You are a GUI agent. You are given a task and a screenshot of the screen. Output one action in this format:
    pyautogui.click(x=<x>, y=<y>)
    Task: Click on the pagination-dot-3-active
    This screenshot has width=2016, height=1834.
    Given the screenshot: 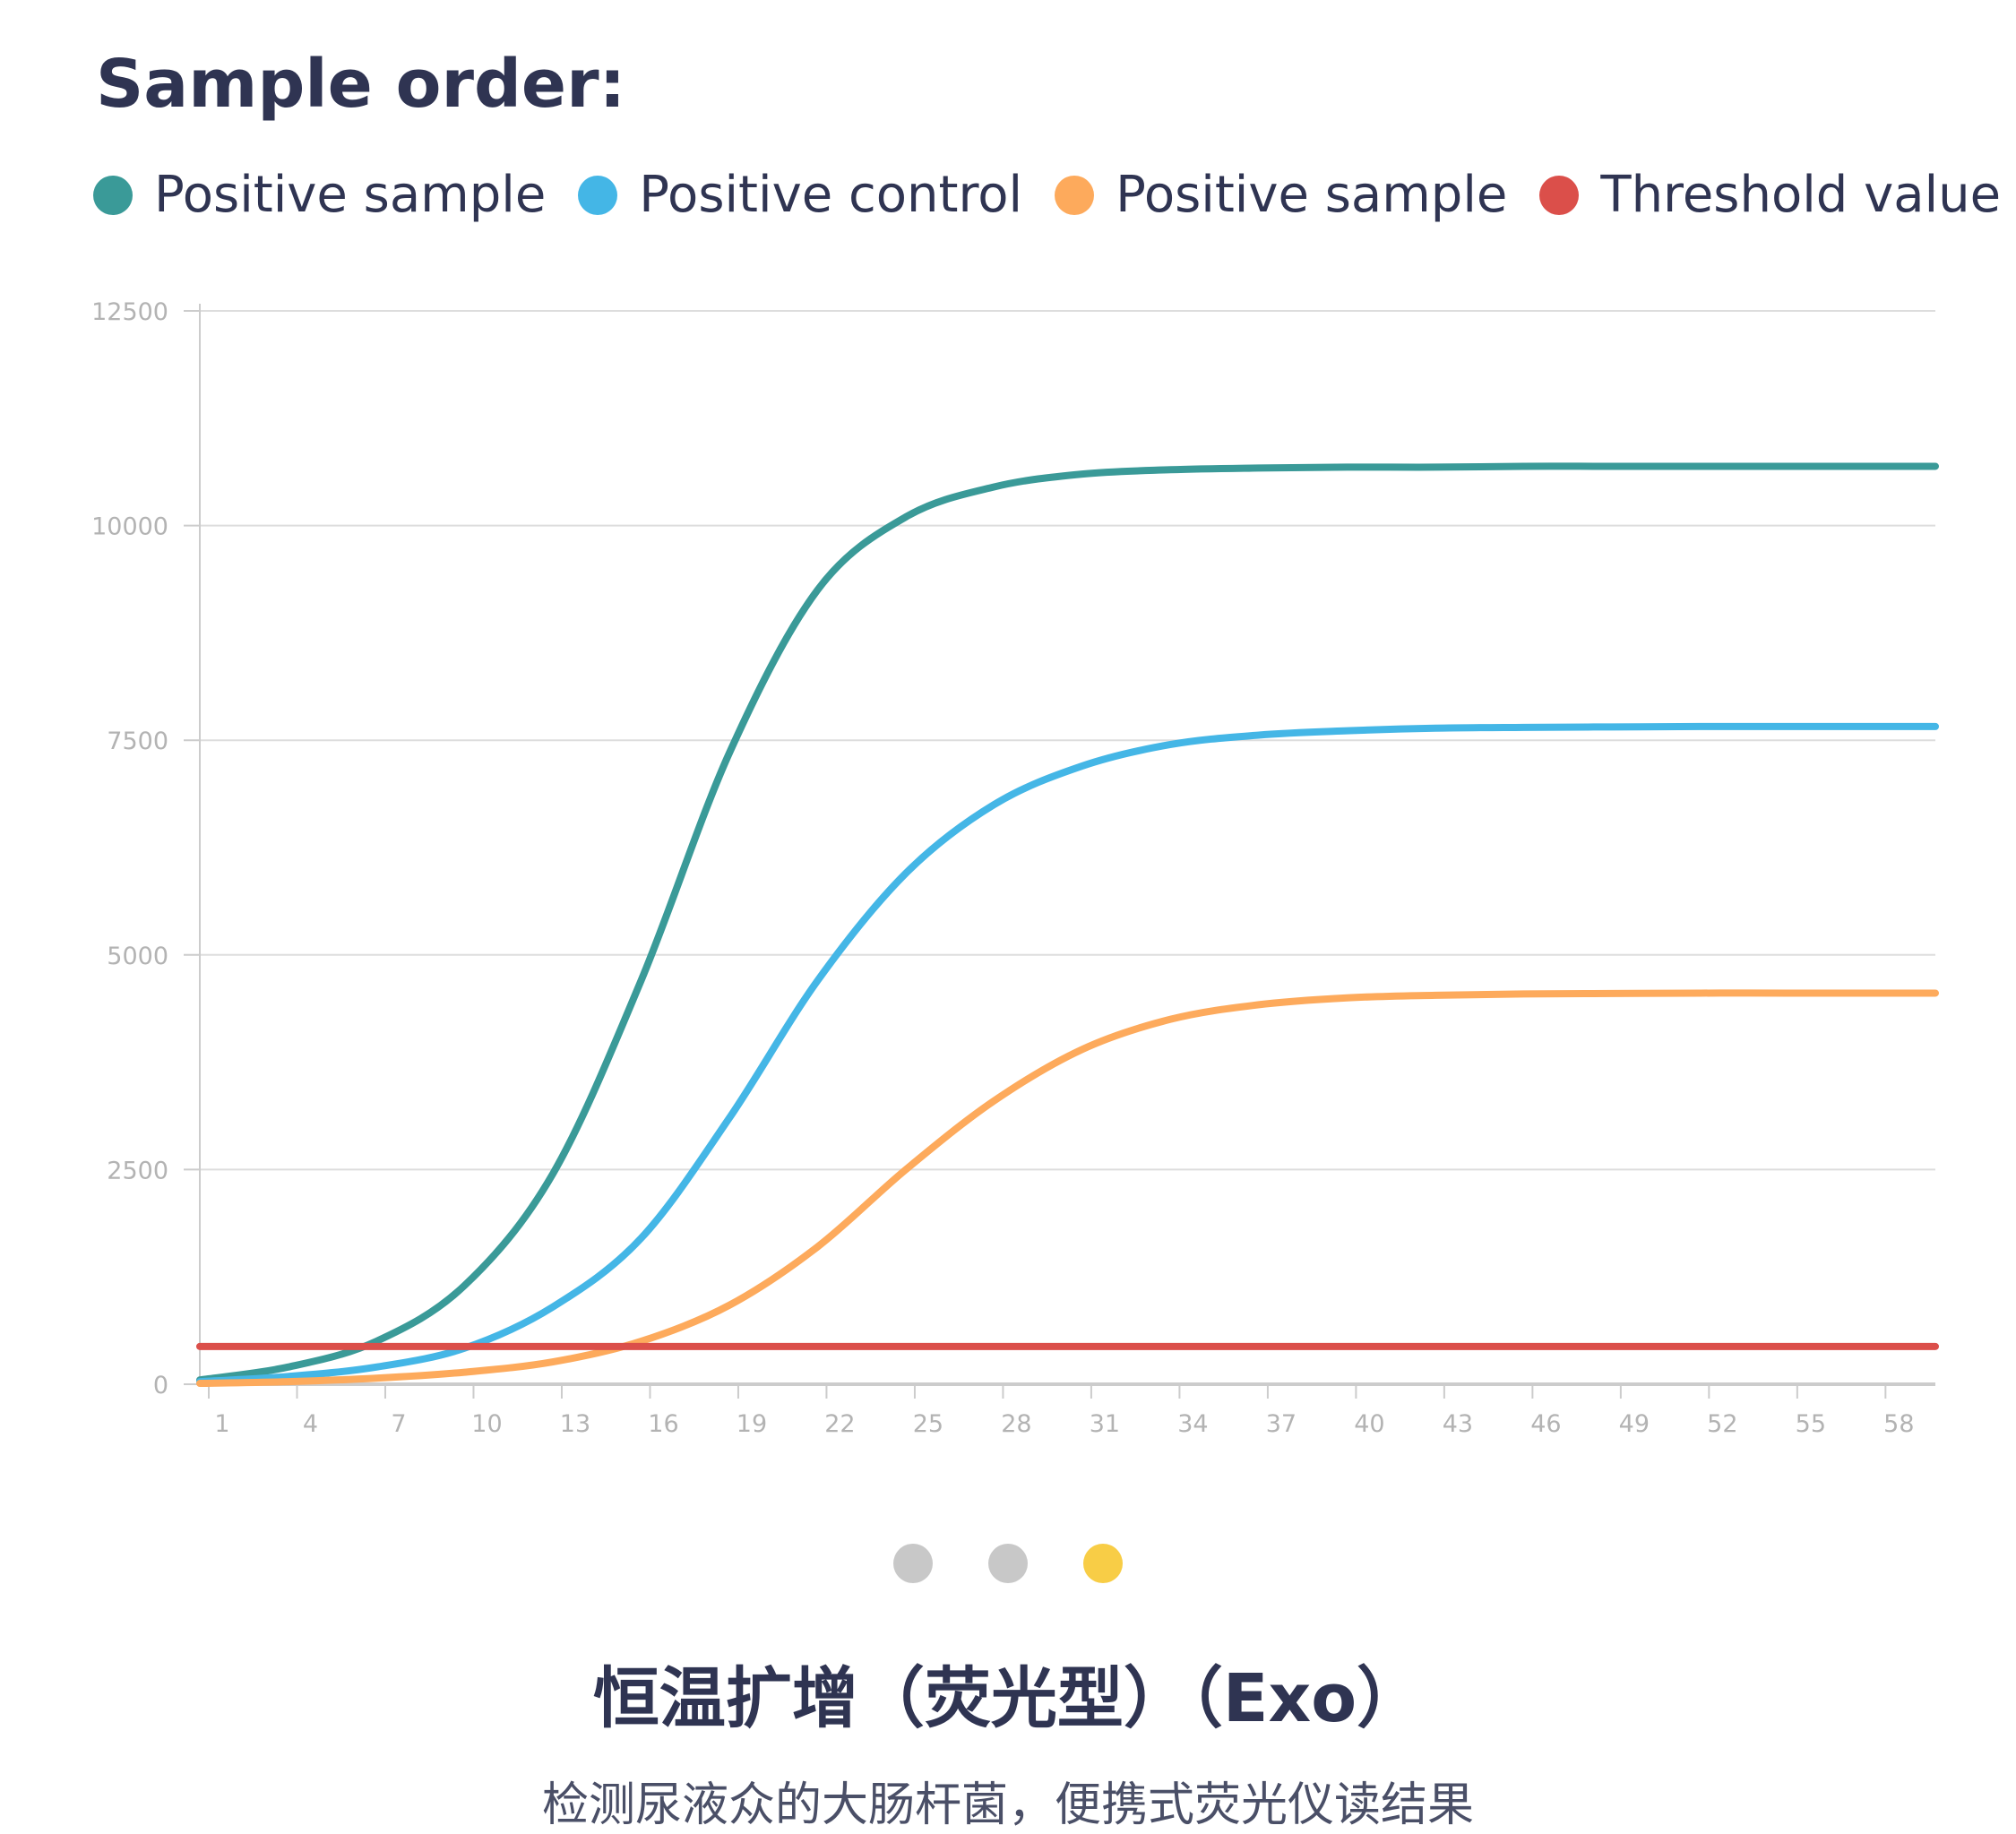 What is the action you would take?
    pyautogui.click(x=1103, y=1564)
    